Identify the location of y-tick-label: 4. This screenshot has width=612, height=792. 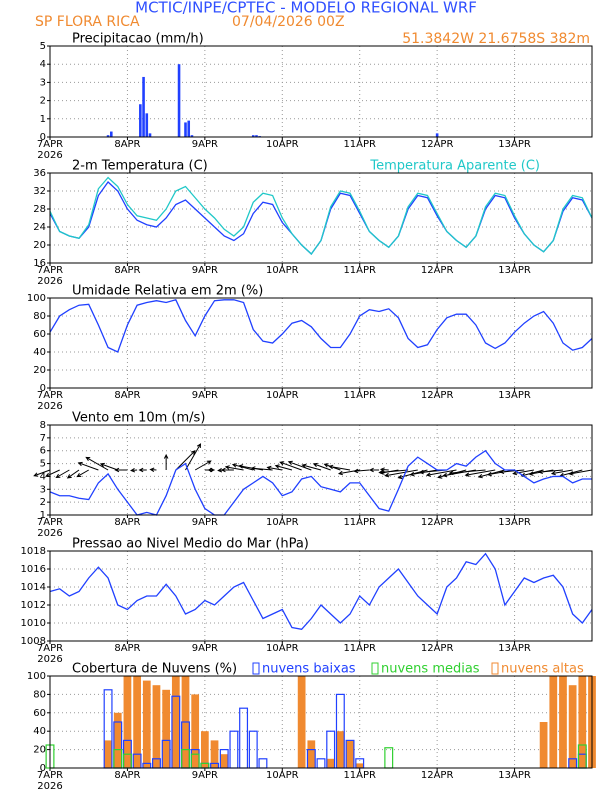
(43, 64).